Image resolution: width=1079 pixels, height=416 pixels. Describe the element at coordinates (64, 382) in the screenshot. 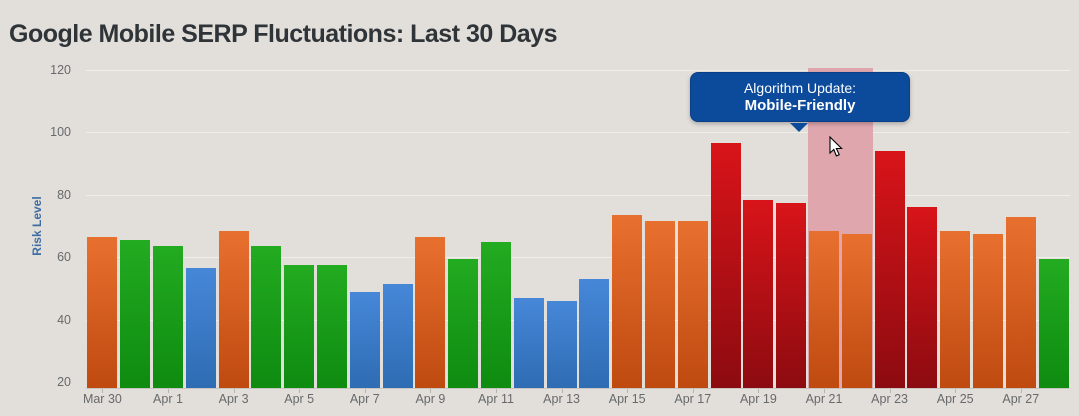

I see `y-tick-label: 20` at that location.